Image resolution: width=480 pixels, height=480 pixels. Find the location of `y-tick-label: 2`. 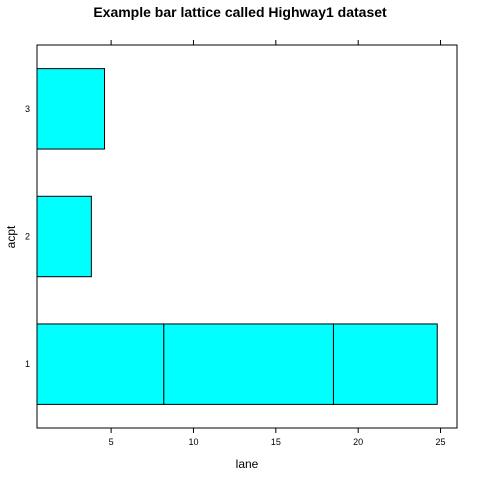

y-tick-label: 2 is located at coordinates (27, 237).